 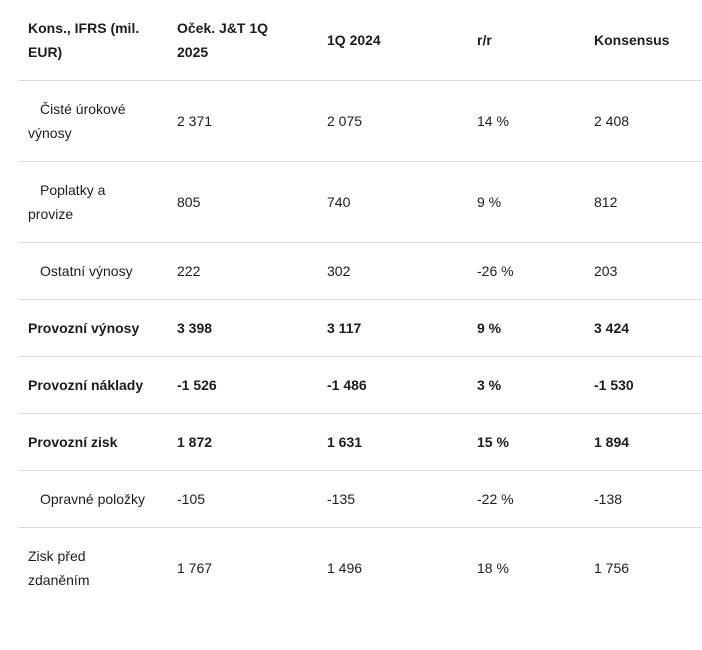 I want to click on value-cell: -1 530, so click(x=643, y=385).